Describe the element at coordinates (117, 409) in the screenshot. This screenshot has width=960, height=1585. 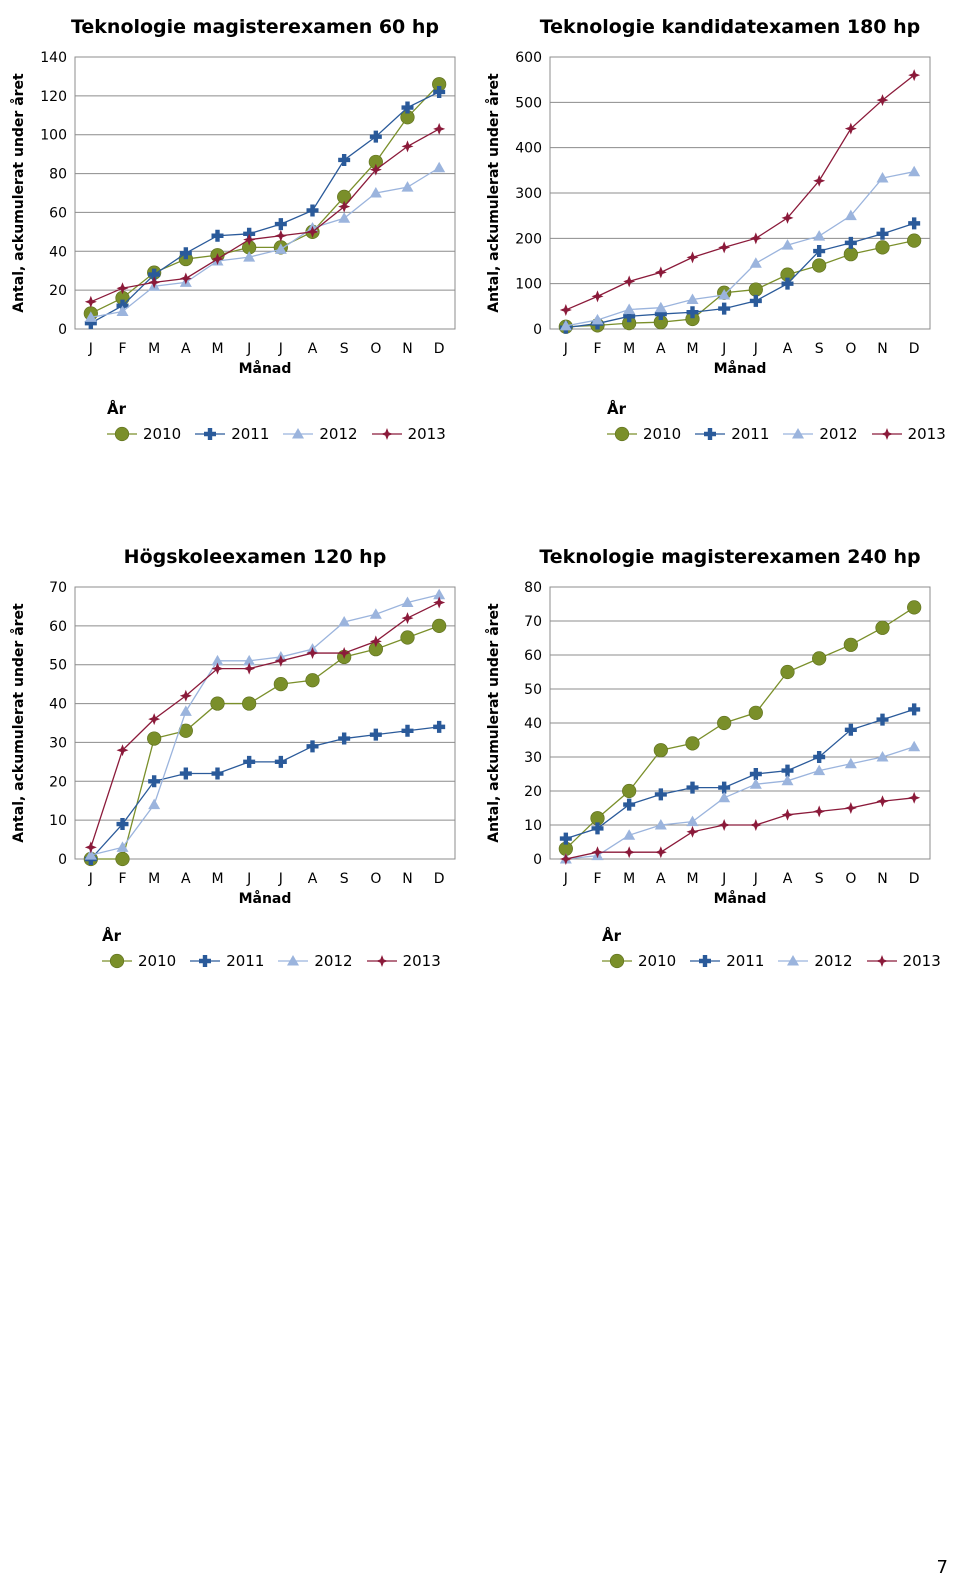
I see `legend-title: År` at that location.